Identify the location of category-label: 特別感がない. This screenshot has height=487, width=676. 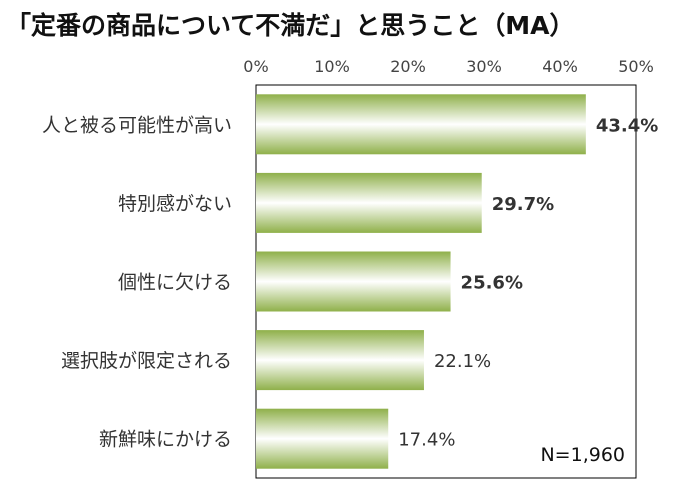
(175, 204).